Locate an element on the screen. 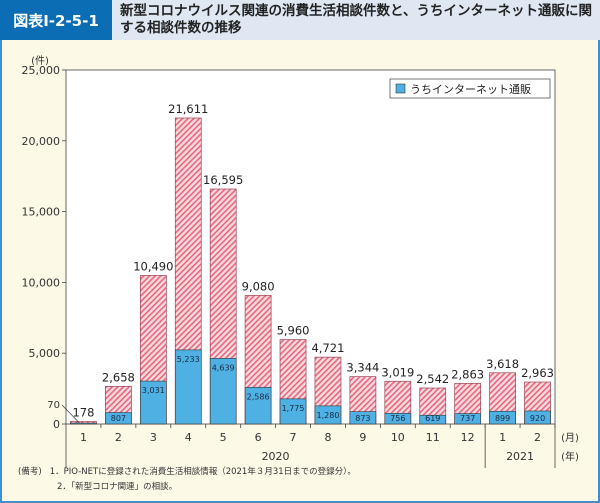  year-label: 2020 is located at coordinates (276, 456).